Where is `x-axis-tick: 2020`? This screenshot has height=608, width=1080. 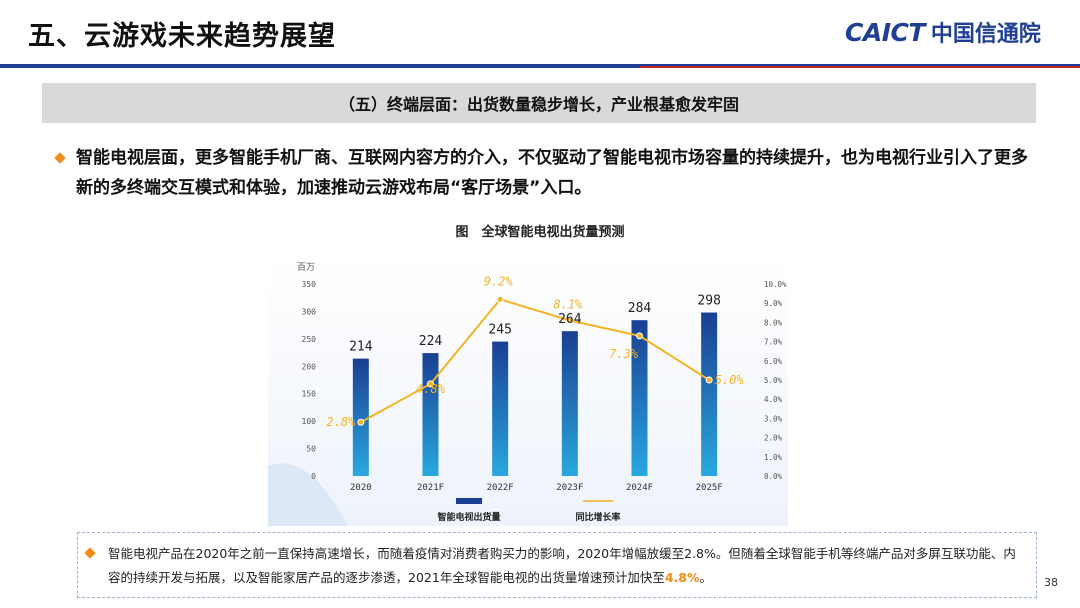 x-axis-tick: 2020 is located at coordinates (361, 488).